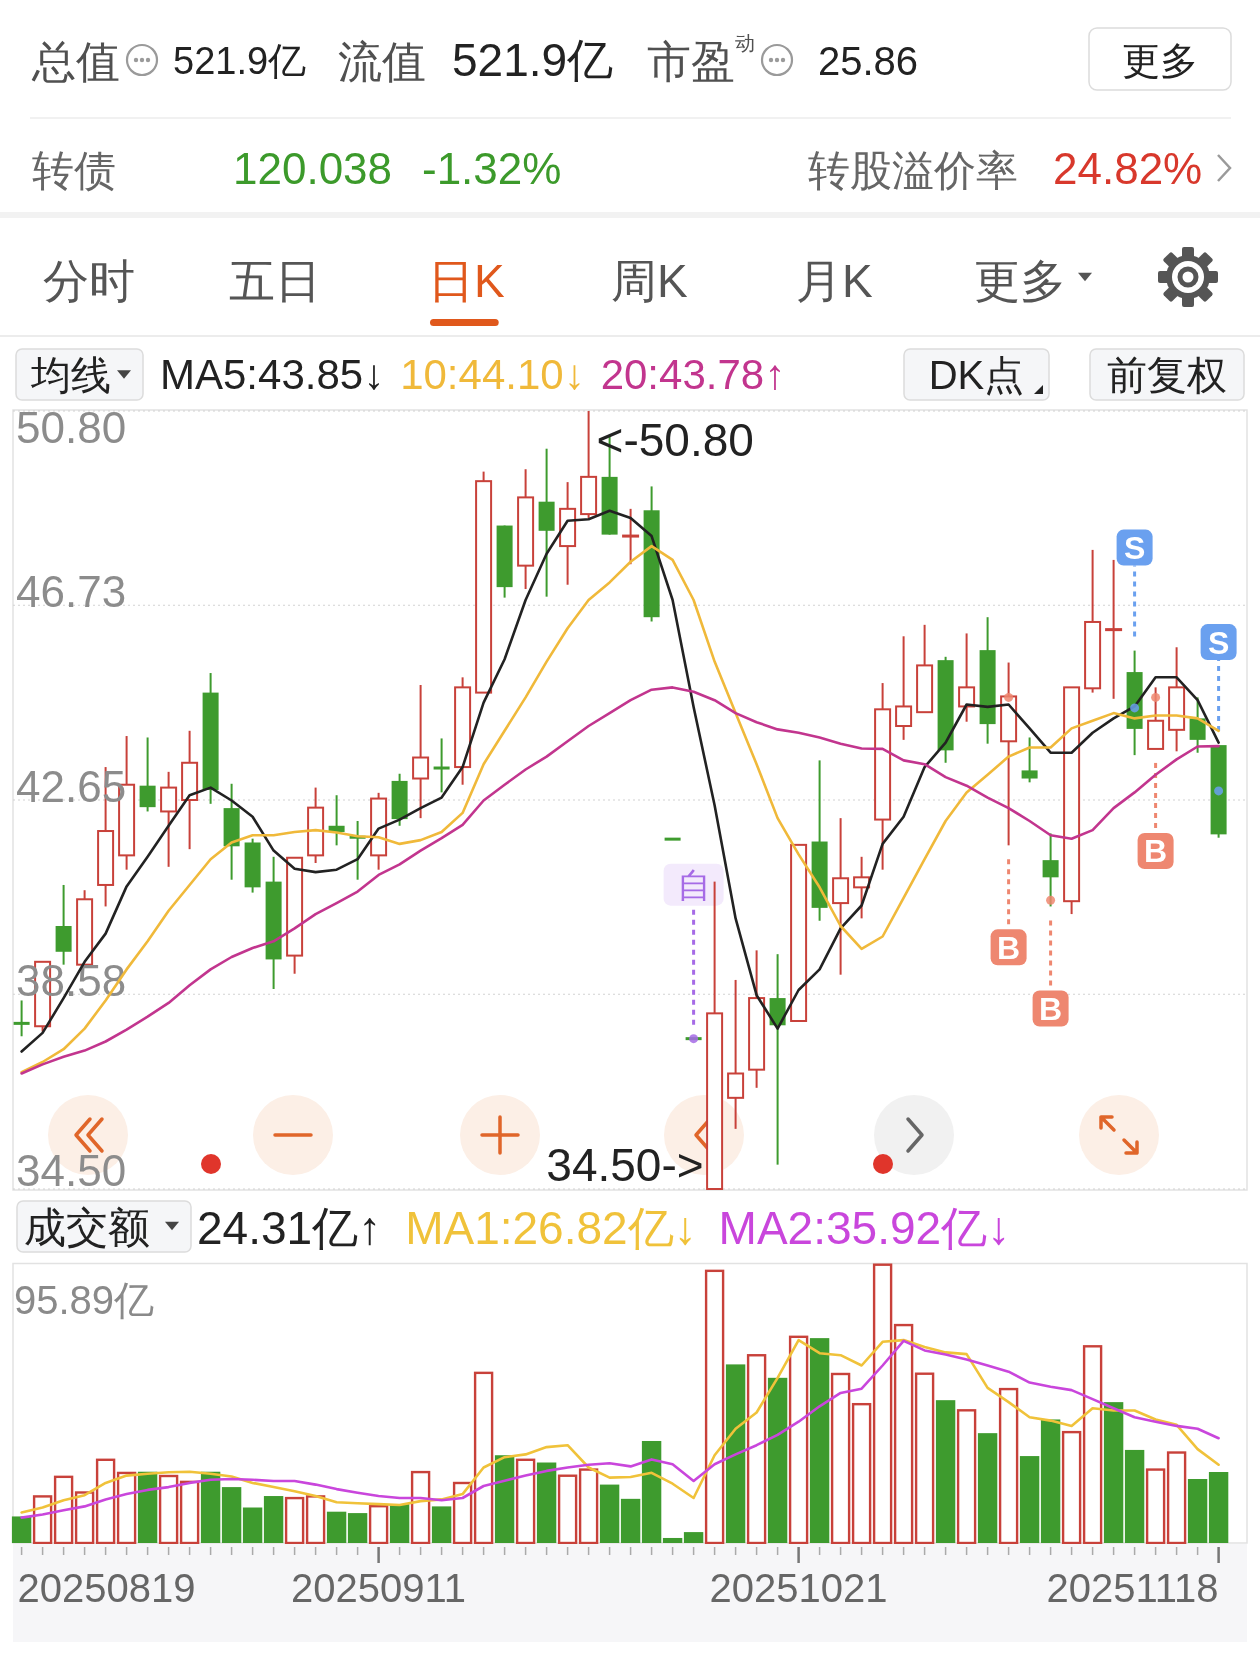 The width and height of the screenshot is (1260, 1672). Describe the element at coordinates (1132, 1588) in the screenshot. I see `text: 20251118` at that location.